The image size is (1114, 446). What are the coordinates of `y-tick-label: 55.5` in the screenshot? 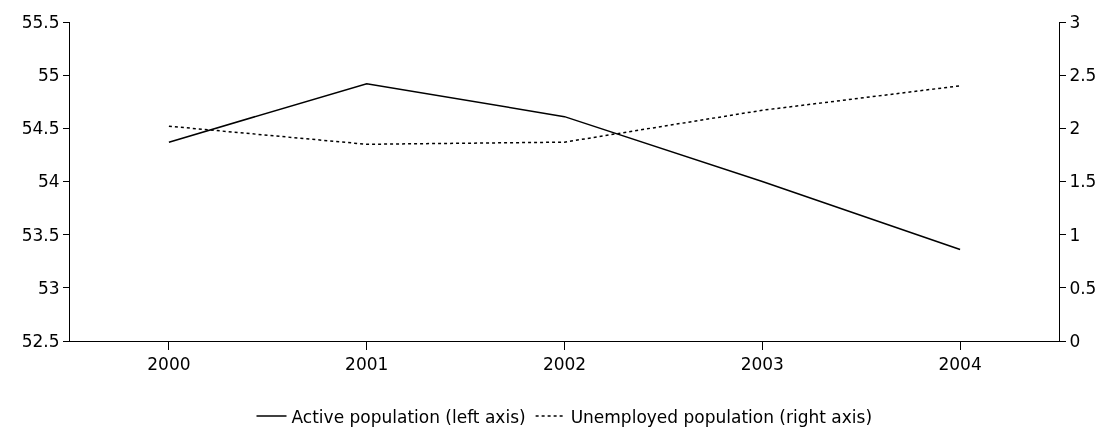 It's located at (40, 21).